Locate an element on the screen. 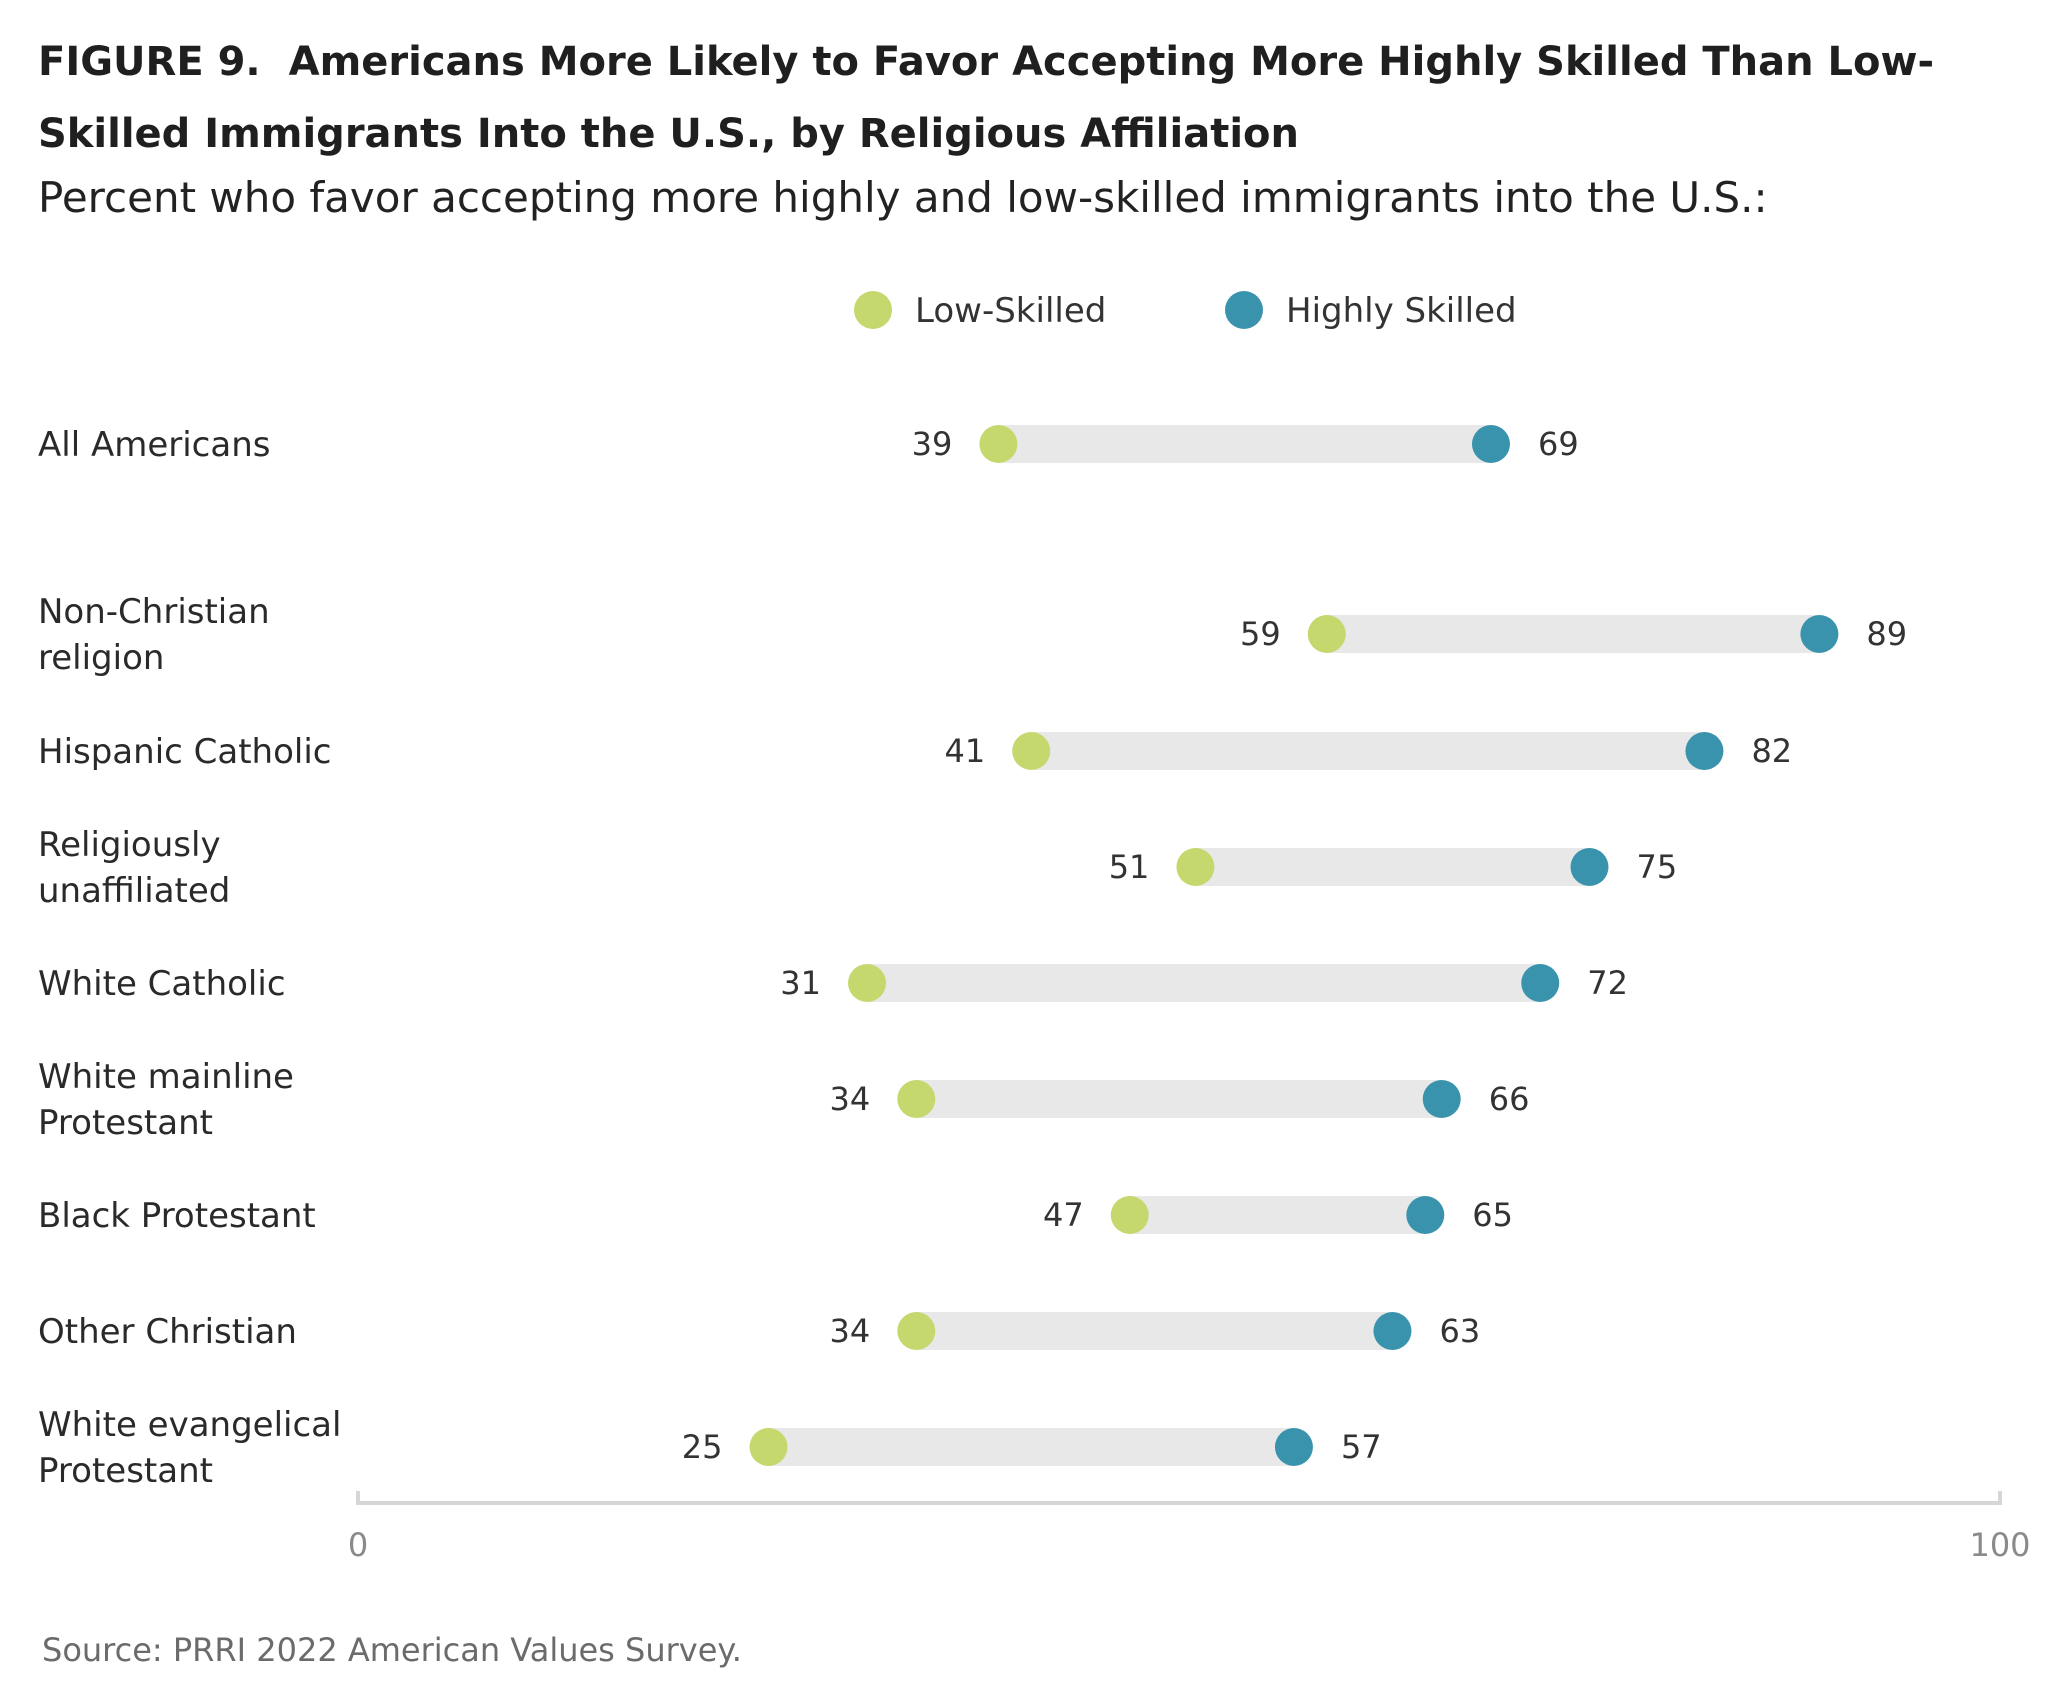 This screenshot has width=2064, height=1694. category-label: White Catholic is located at coordinates (162, 984).